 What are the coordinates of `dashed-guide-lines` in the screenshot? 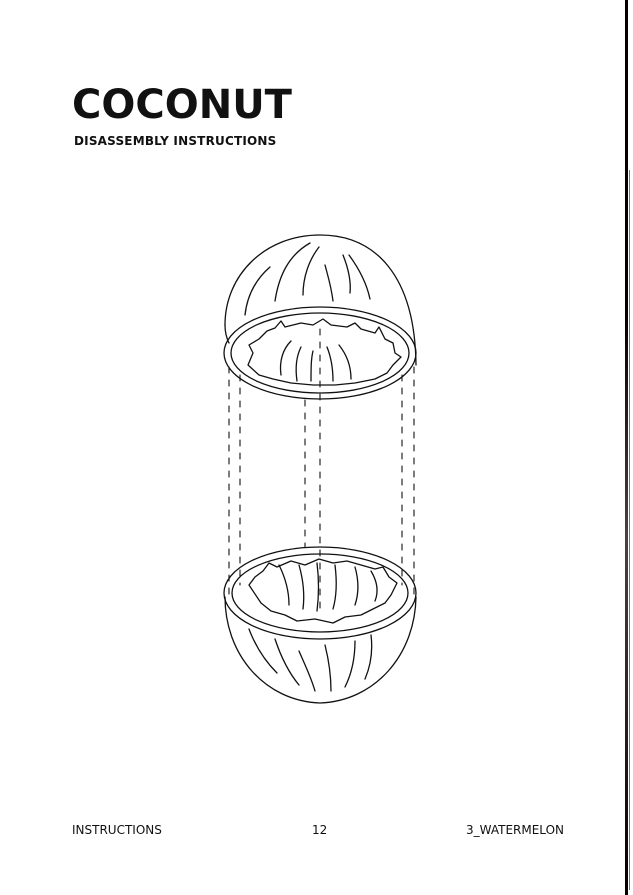 It's located at (321, 471).